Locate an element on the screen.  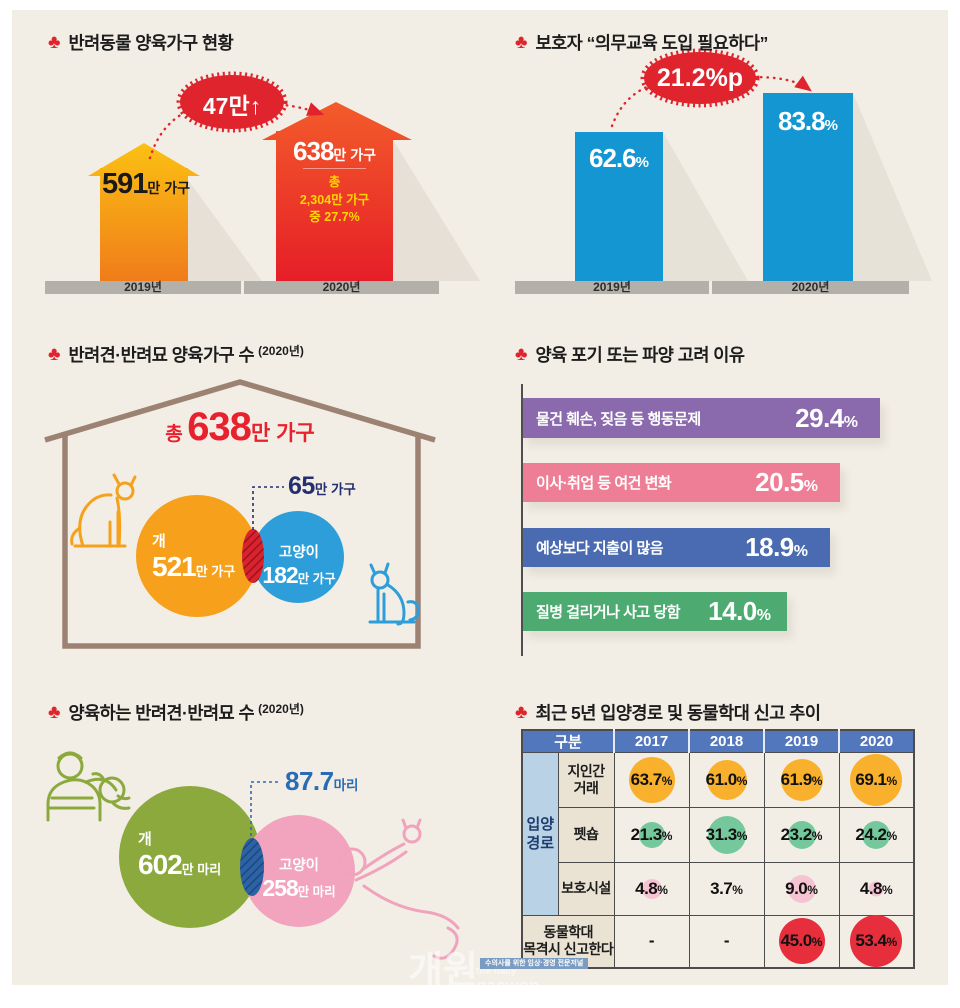
panel-title-text: 양육 포기 또는 파양 고려 이유 is located at coordinates (640, 355).